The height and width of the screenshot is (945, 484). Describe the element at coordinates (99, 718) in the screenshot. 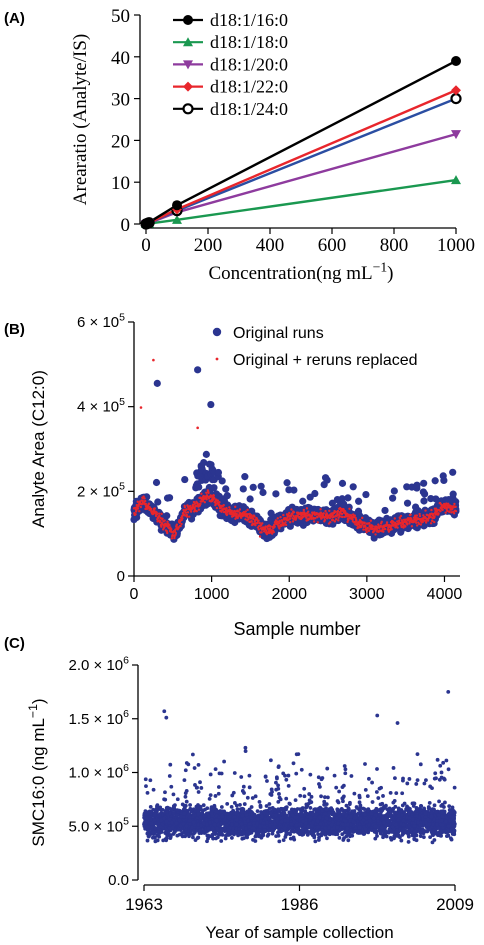

I see `y-tick-label: 1.5 × 10⁶` at that location.